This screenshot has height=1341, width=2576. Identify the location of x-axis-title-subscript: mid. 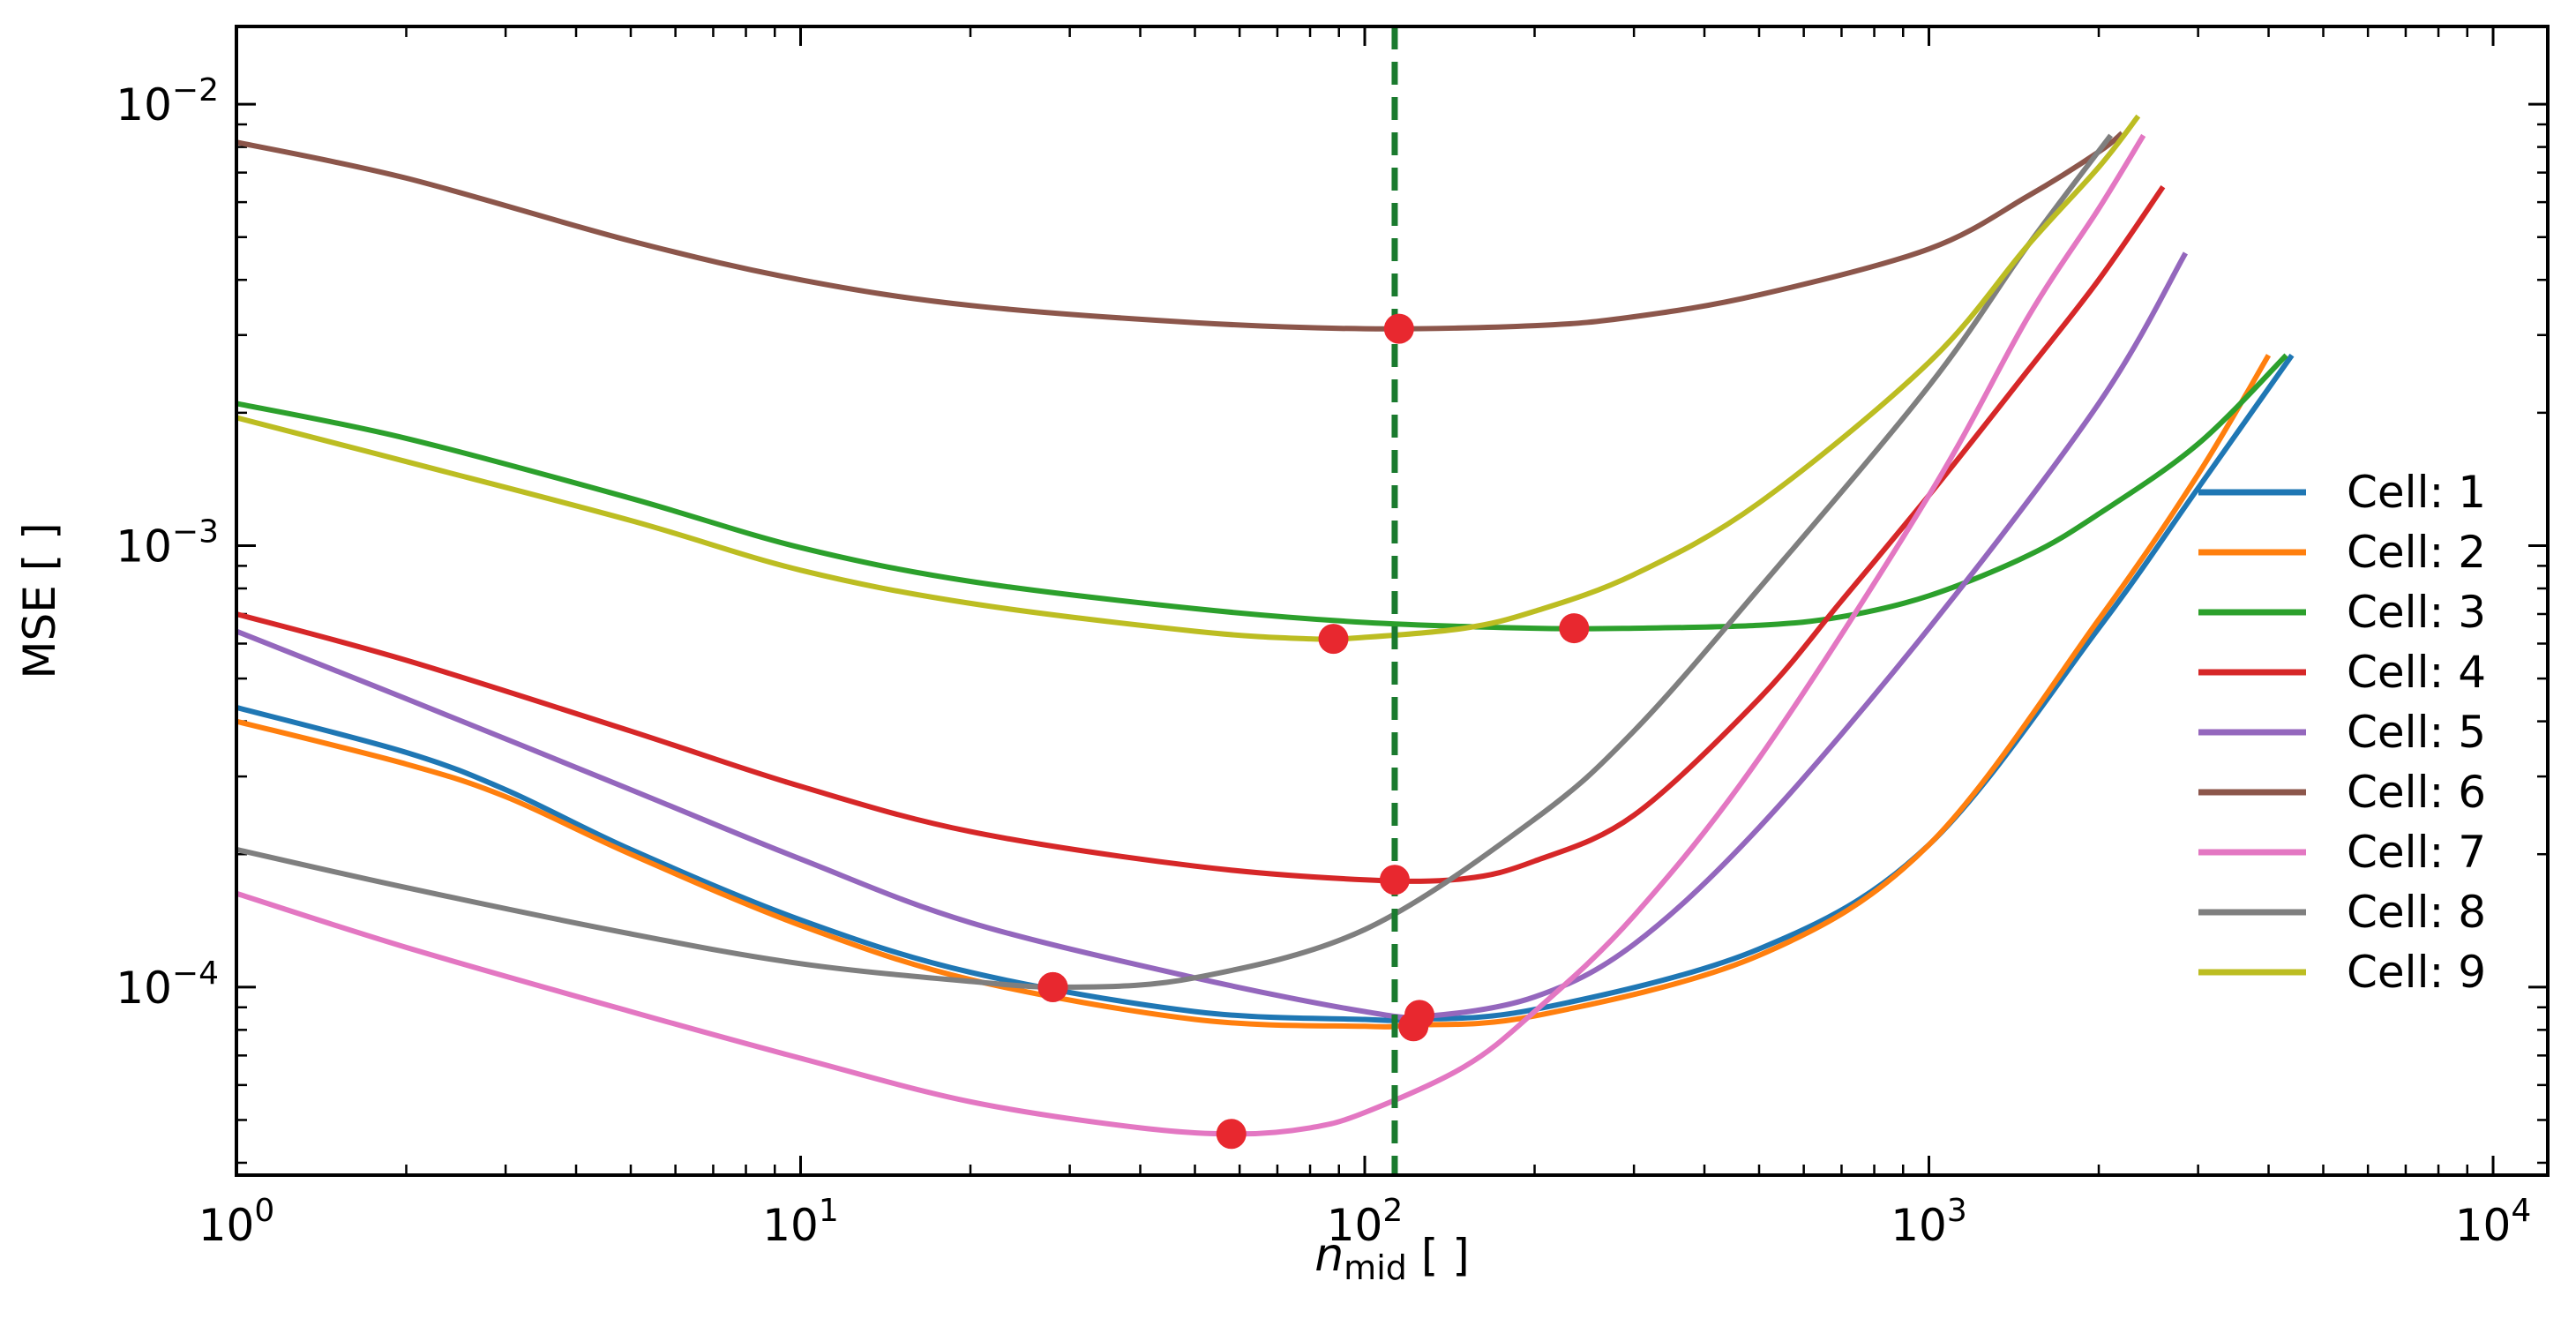
(1376, 1267).